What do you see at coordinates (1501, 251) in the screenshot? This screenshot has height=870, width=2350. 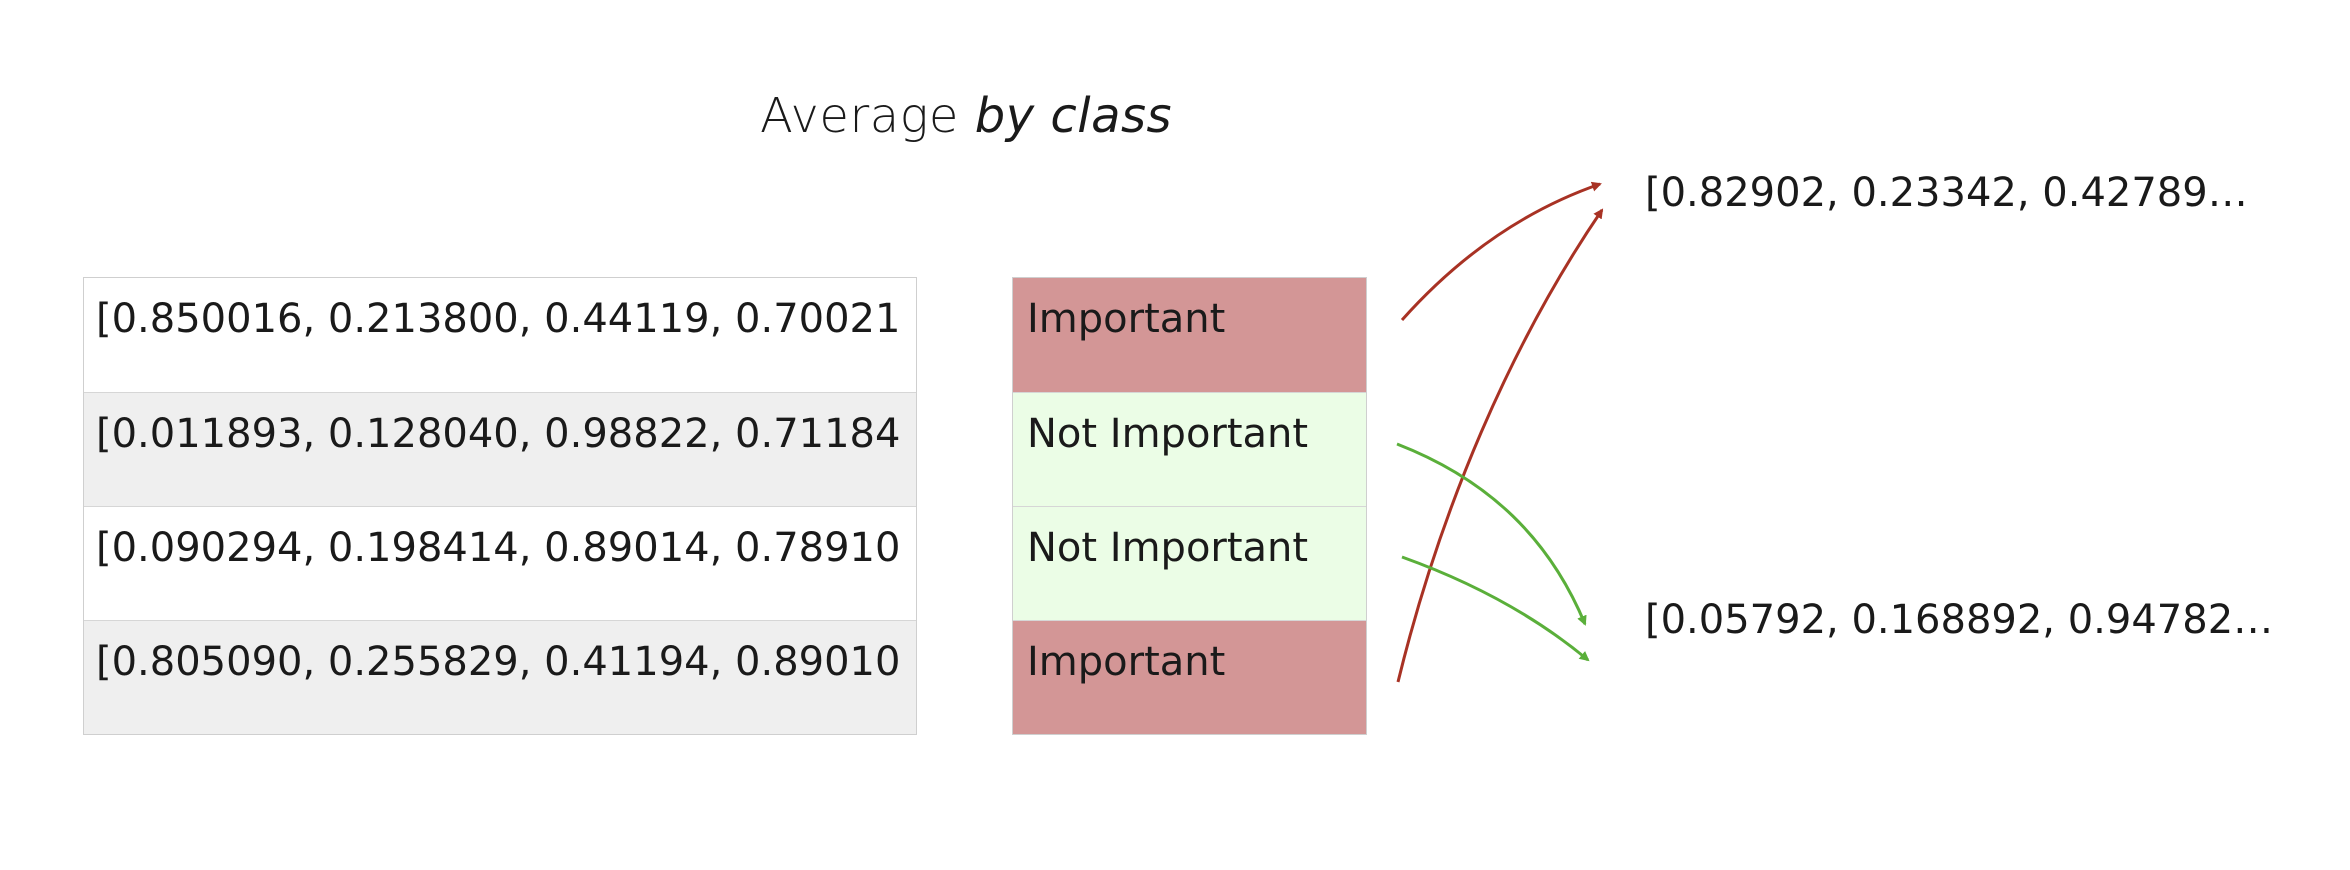 I see `arrow-row1-to-important-average` at bounding box center [1501, 251].